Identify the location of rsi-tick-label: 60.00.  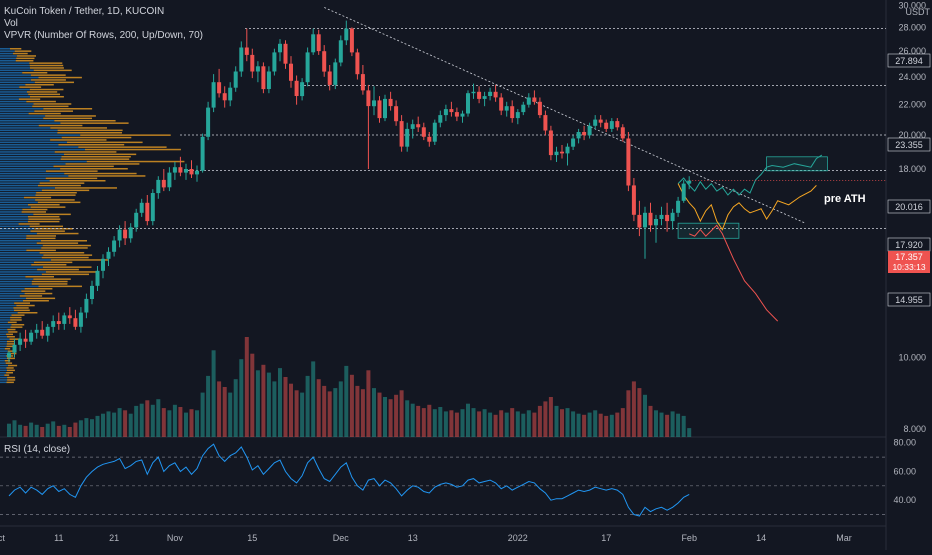
(904, 472).